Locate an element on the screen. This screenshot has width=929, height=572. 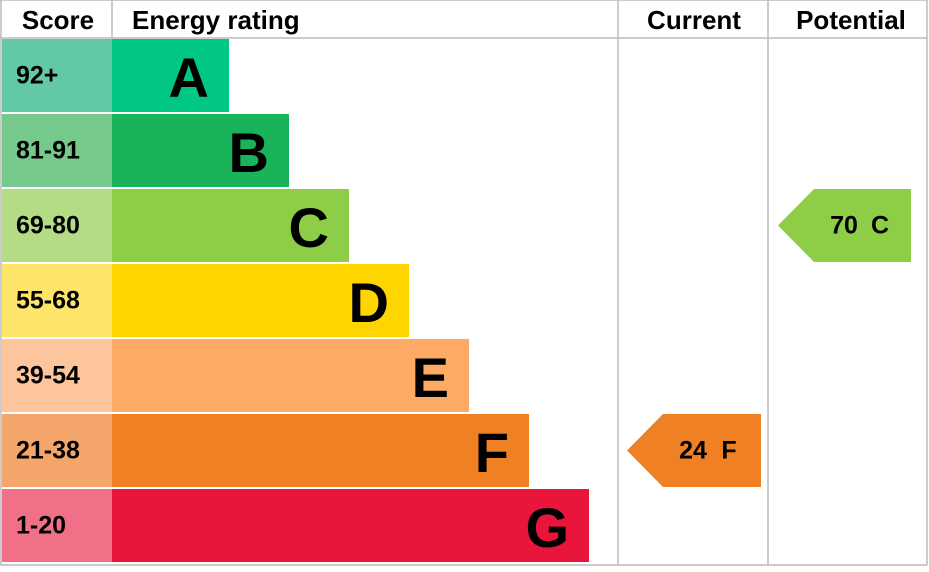
band-letter: G is located at coordinates (547, 527).